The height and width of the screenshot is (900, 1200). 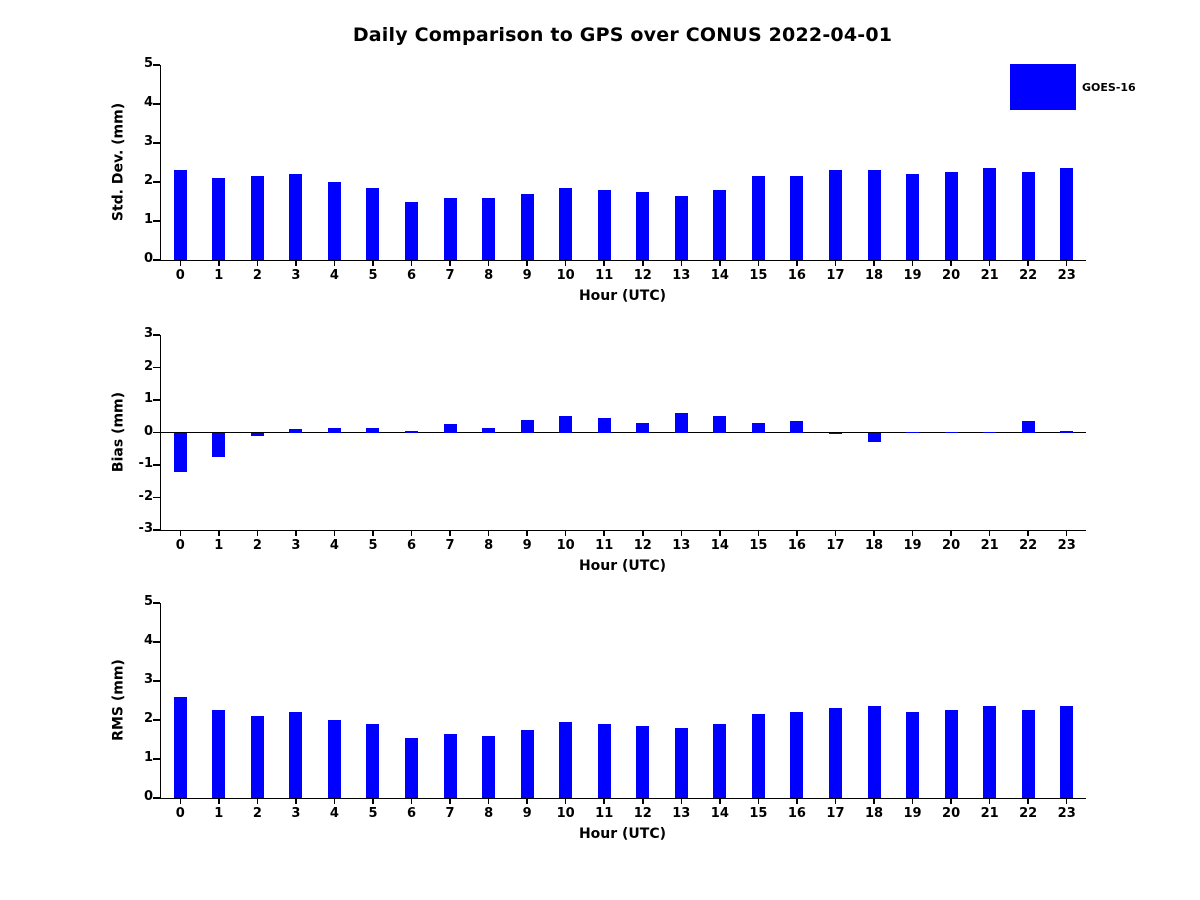 I want to click on x-tick-label: 6, so click(x=411, y=275).